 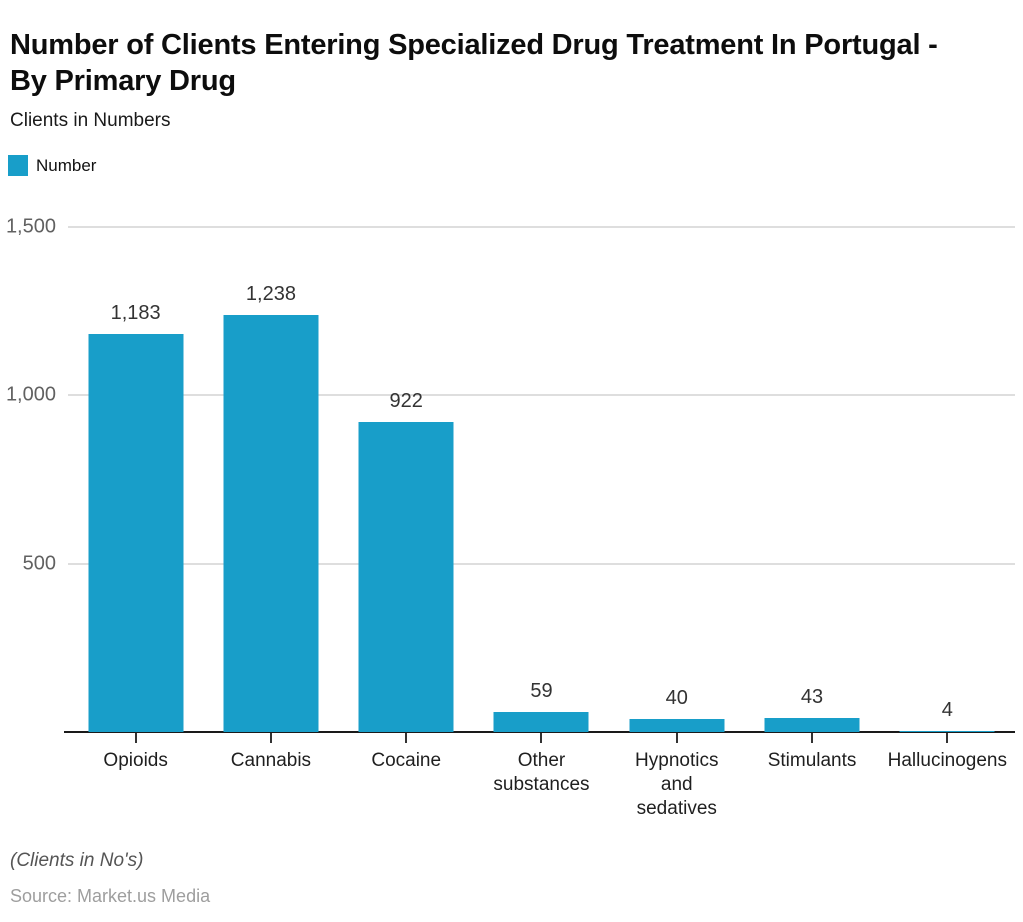 What do you see at coordinates (541, 738) in the screenshot?
I see `x-axis-tick-other-substances` at bounding box center [541, 738].